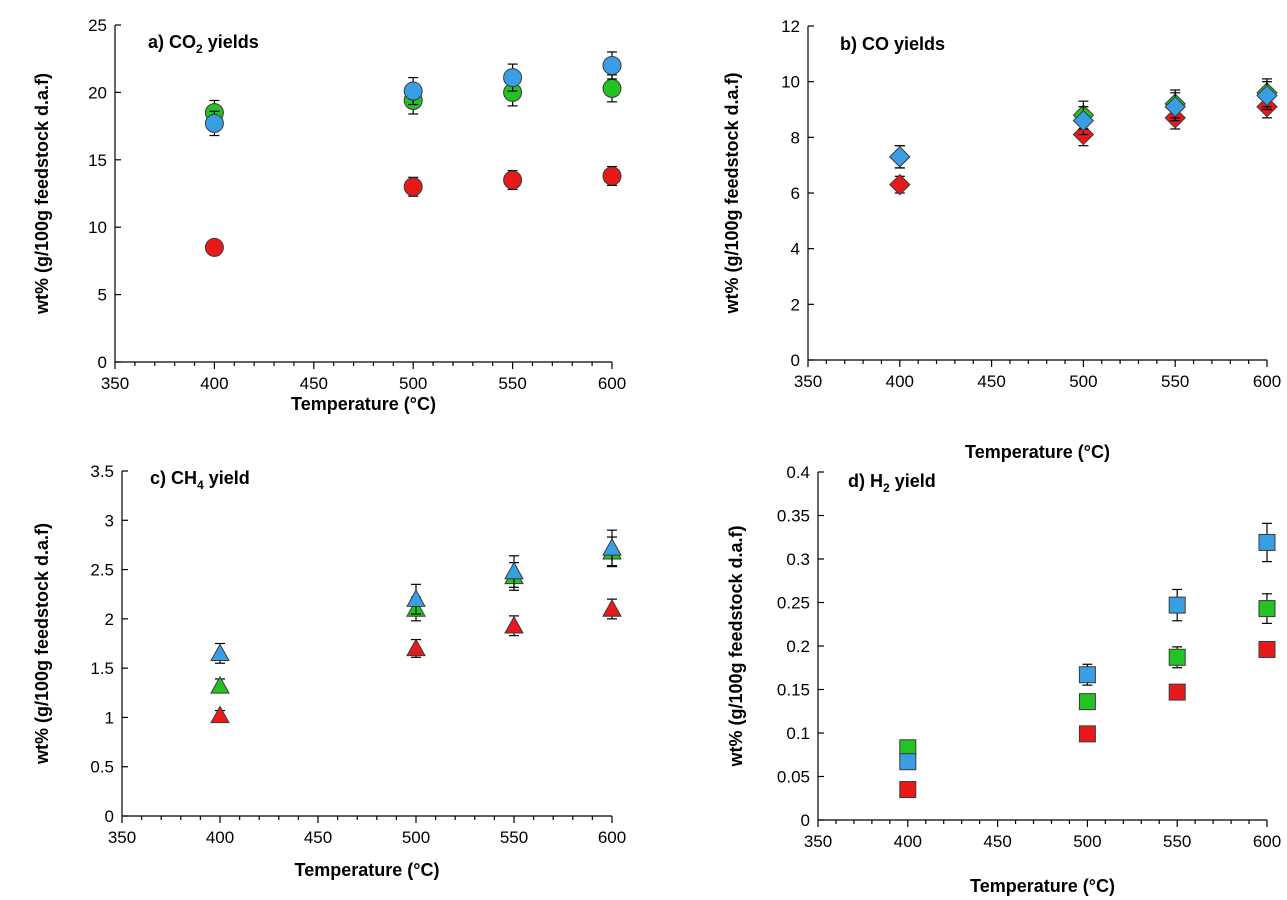  I want to click on panel-title: d) H2 yield, so click(892, 483).